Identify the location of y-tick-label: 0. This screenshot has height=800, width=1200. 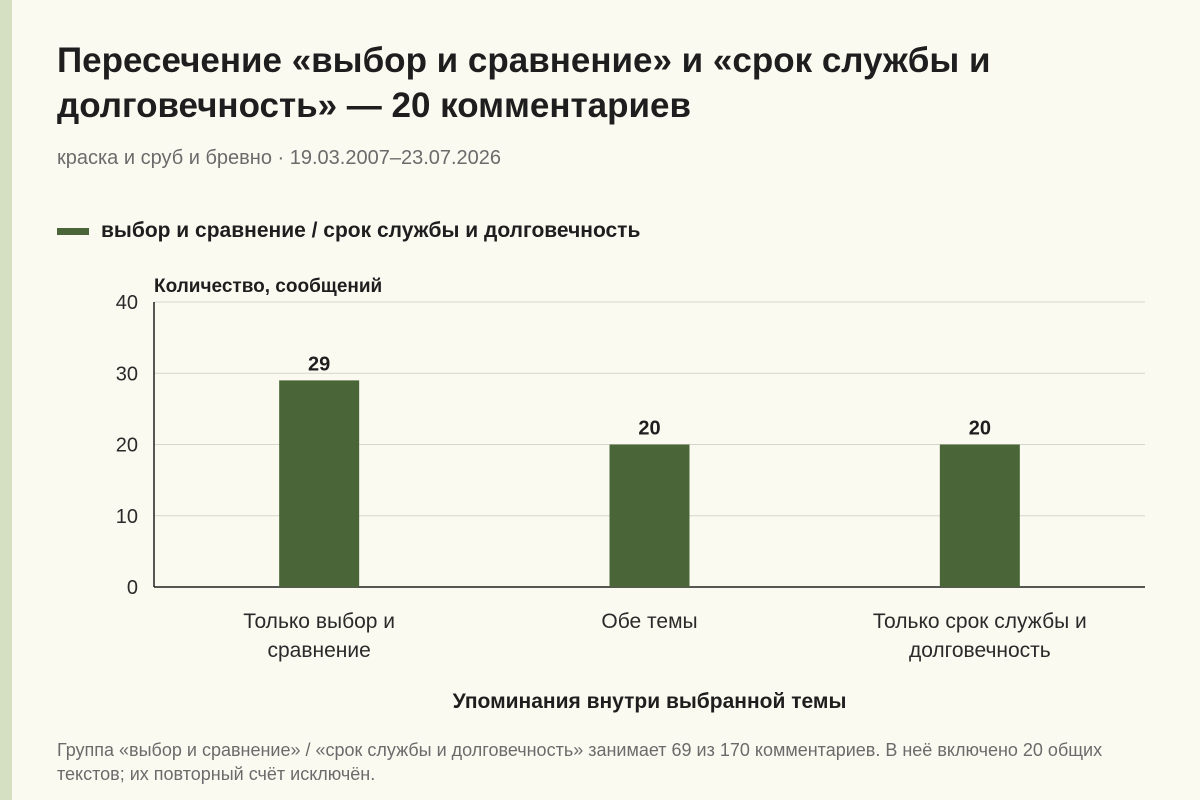
(132, 588).